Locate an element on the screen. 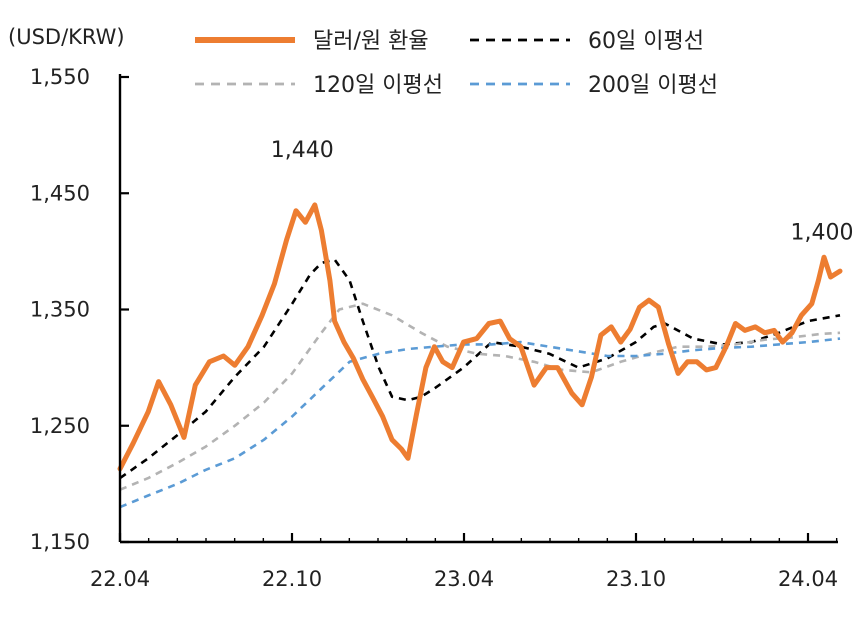  y-tick-label: 1,550 is located at coordinates (60, 77).